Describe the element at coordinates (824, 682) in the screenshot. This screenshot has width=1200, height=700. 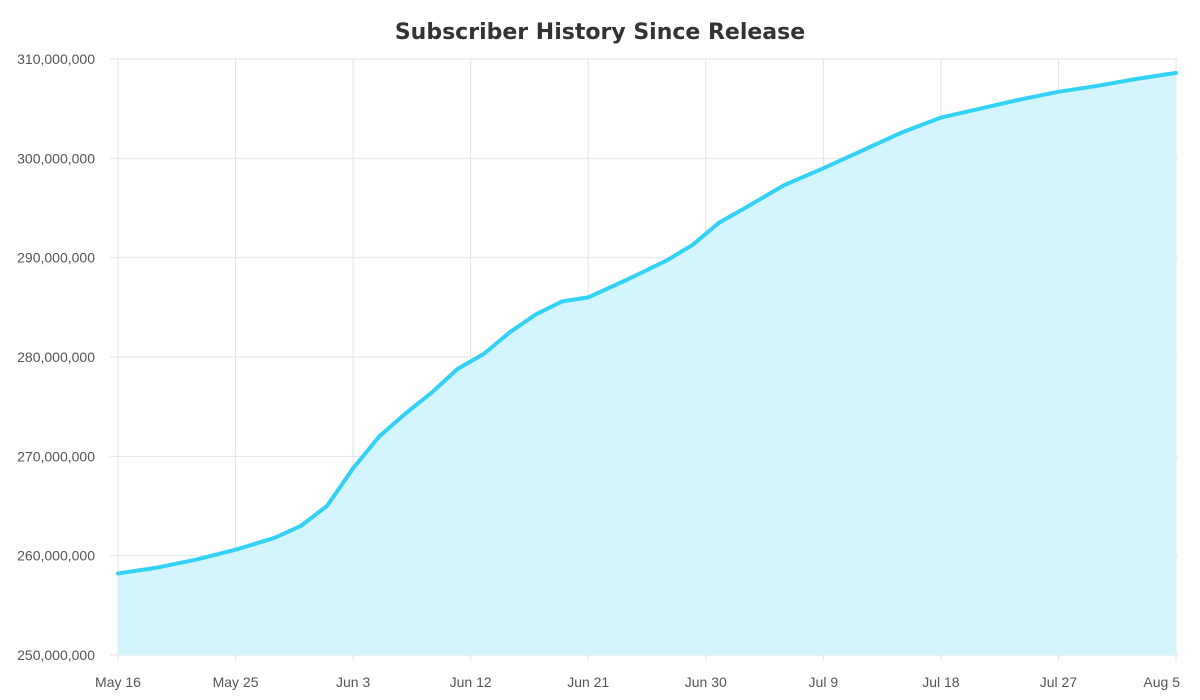
I see `x-tick-label: Jul 9` at that location.